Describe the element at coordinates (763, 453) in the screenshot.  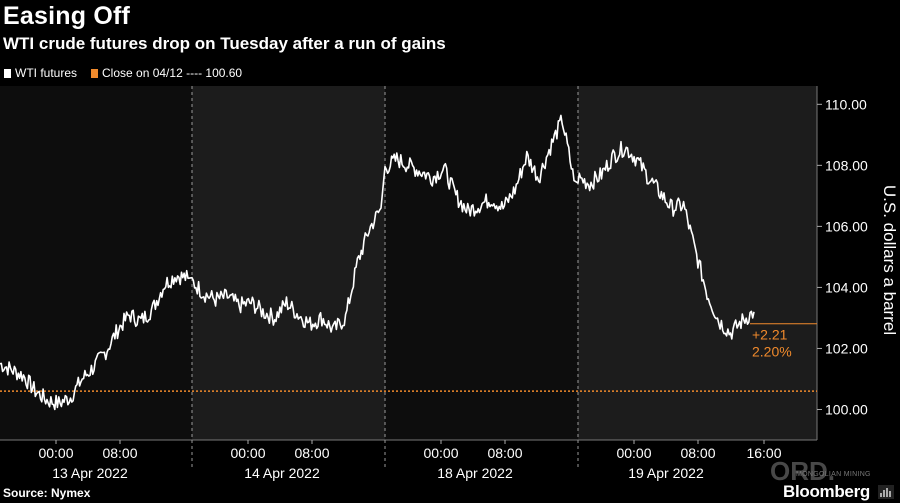
I see `x-tick-label: 16:00` at that location.